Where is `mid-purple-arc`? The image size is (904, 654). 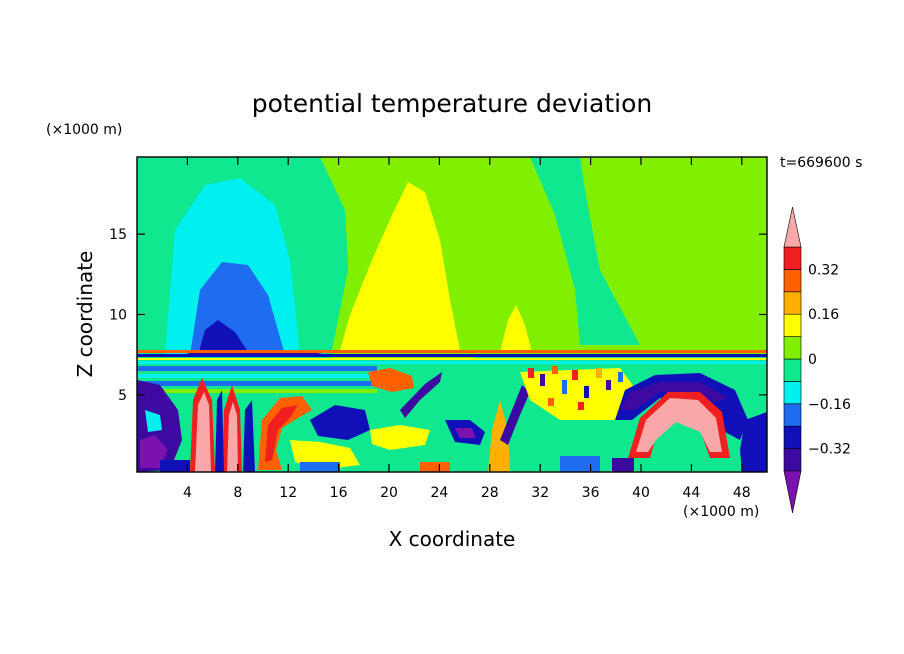 mid-purple-arc is located at coordinates (421, 395).